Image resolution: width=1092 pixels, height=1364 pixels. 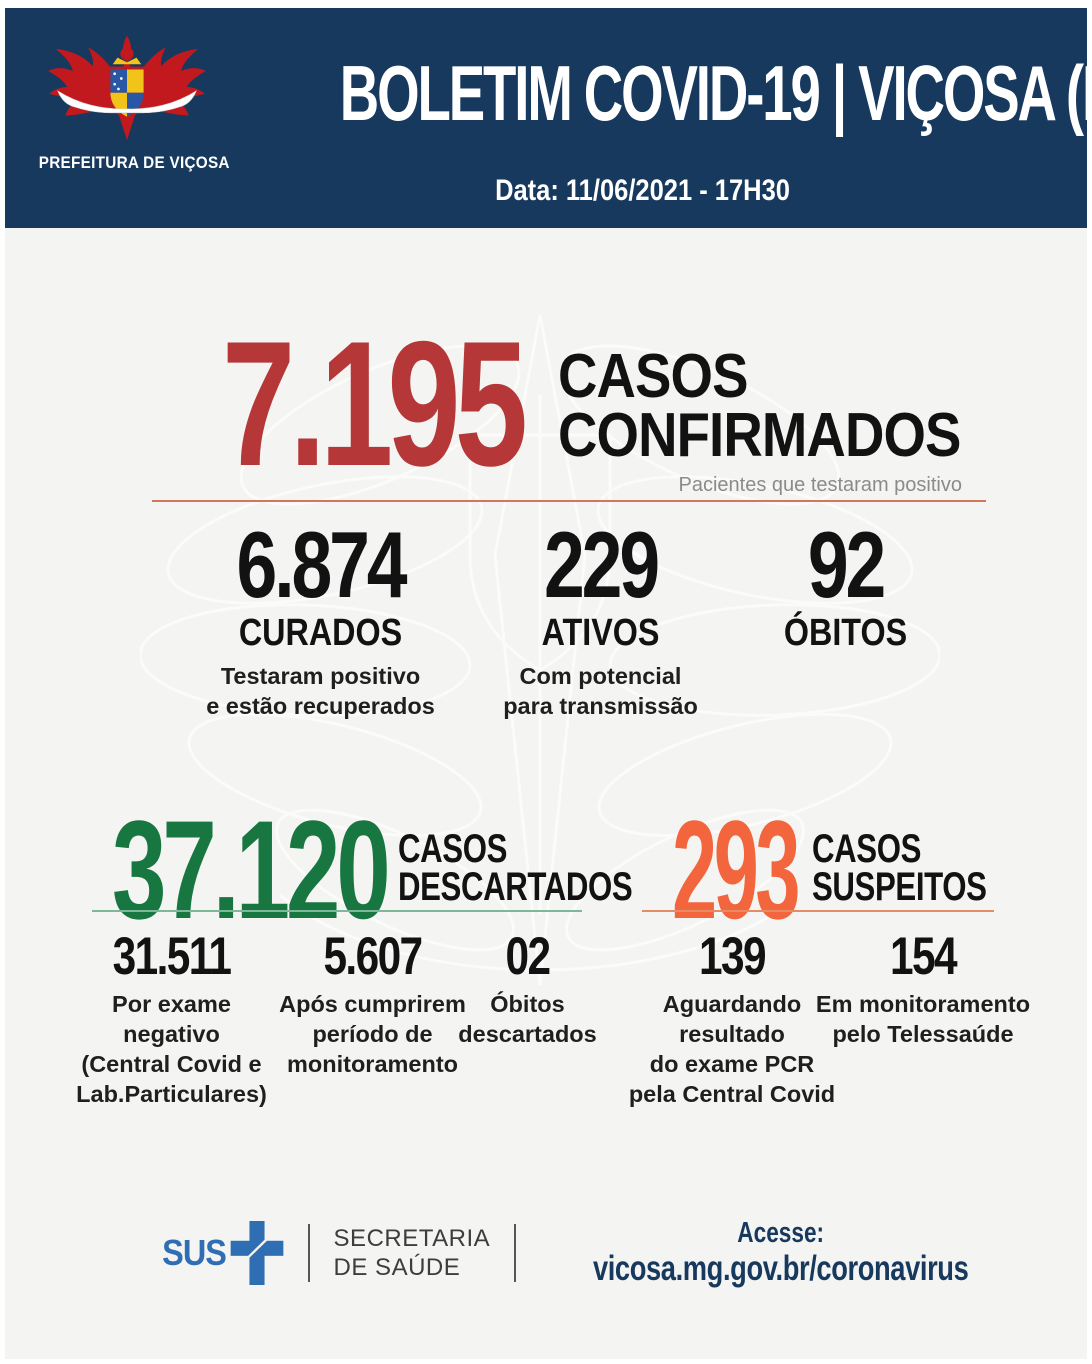 I want to click on suspected-label: CASOS SUSPEITOS, so click(x=899, y=868).